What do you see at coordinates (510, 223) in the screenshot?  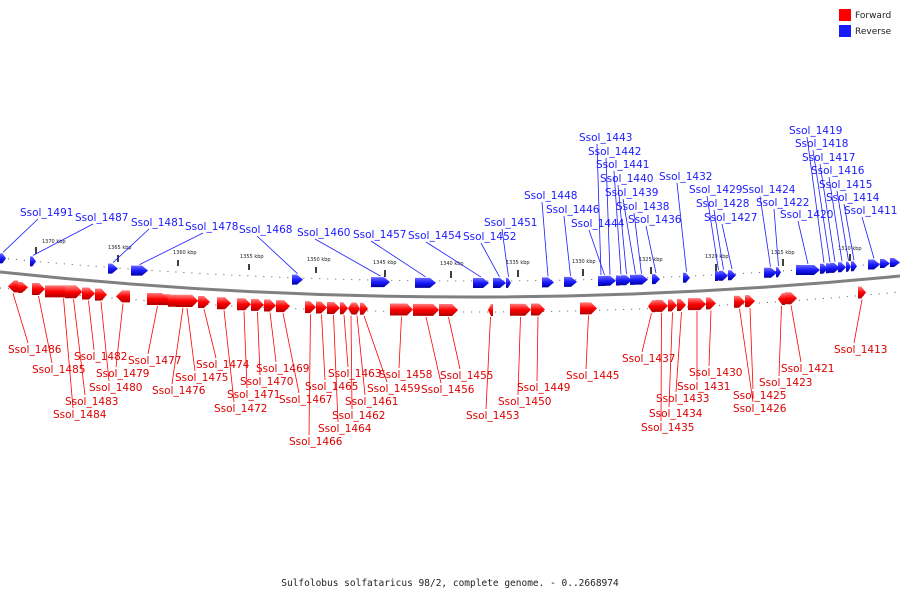 I see `gene-label-reverse: Ssol_1451` at bounding box center [510, 223].